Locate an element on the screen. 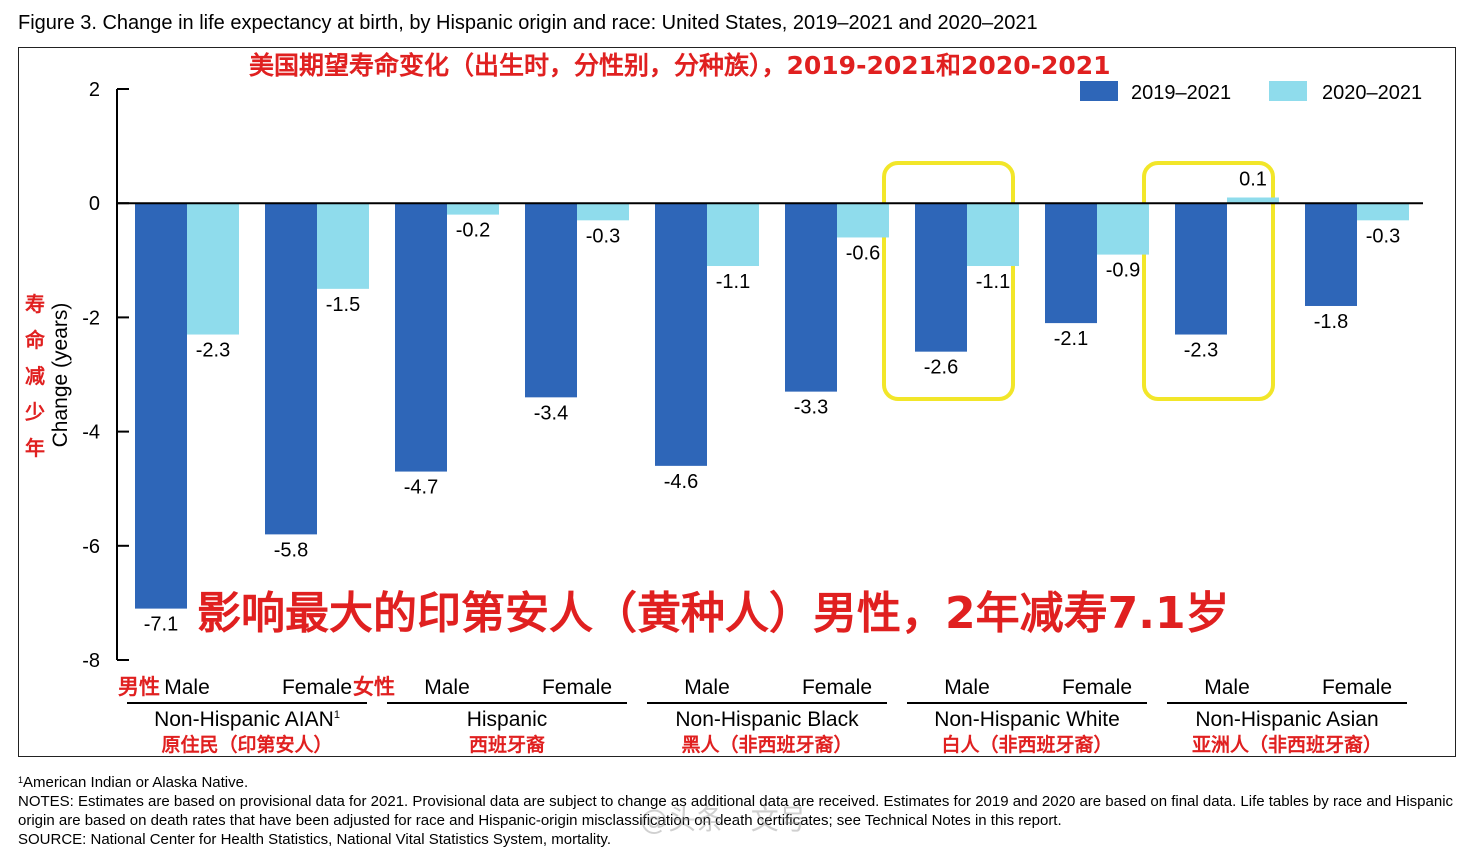  y-axis-cn-char: 寿 is located at coordinates (35, 304).